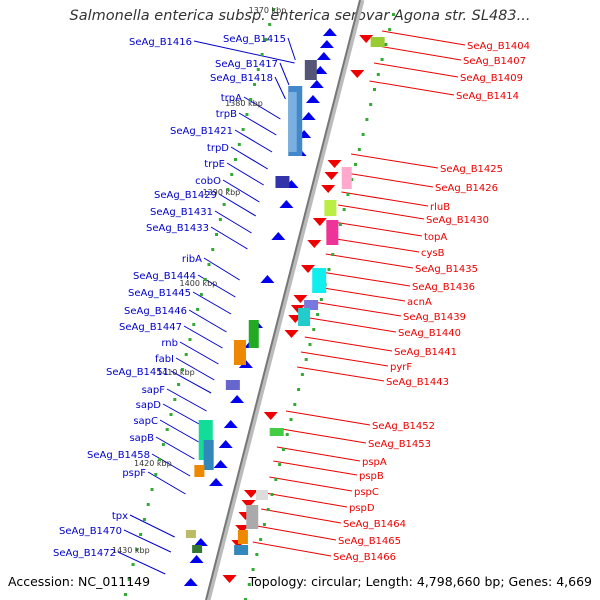 Image resolution: width=600 pixels, height=600 pixels. Describe the element at coordinates (160, 42) in the screenshot. I see `gene-label-SeAg_B1416: SeAg_B1416` at that location.